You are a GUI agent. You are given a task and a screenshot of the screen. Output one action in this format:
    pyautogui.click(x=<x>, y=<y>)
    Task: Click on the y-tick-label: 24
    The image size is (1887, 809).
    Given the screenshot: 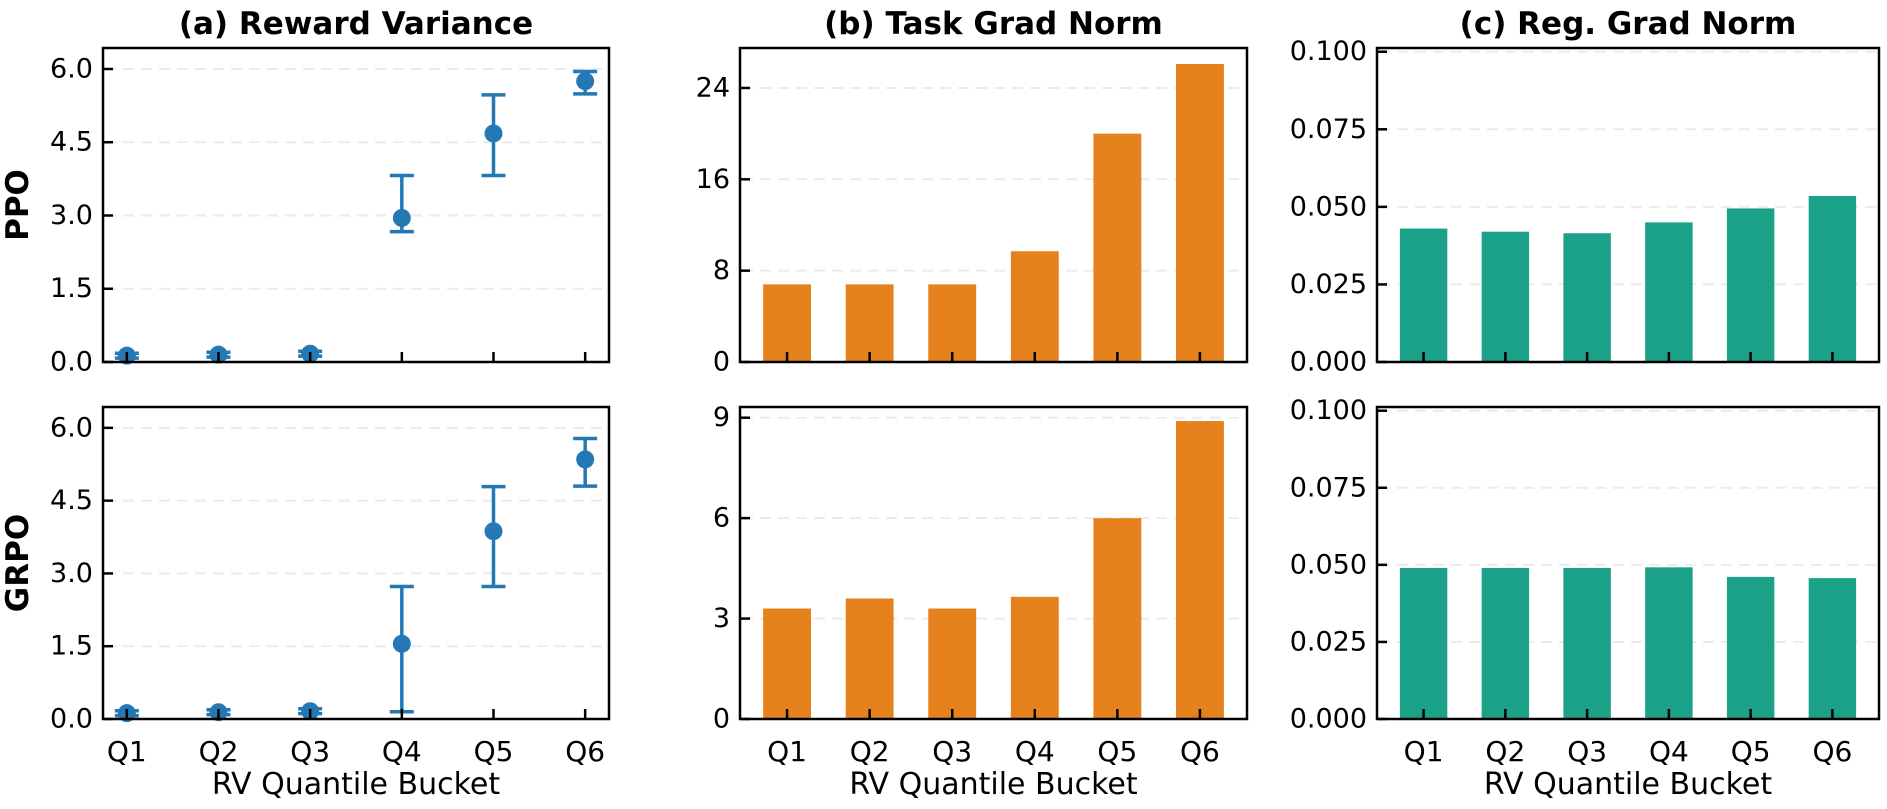 What is the action you would take?
    pyautogui.click(x=713, y=87)
    